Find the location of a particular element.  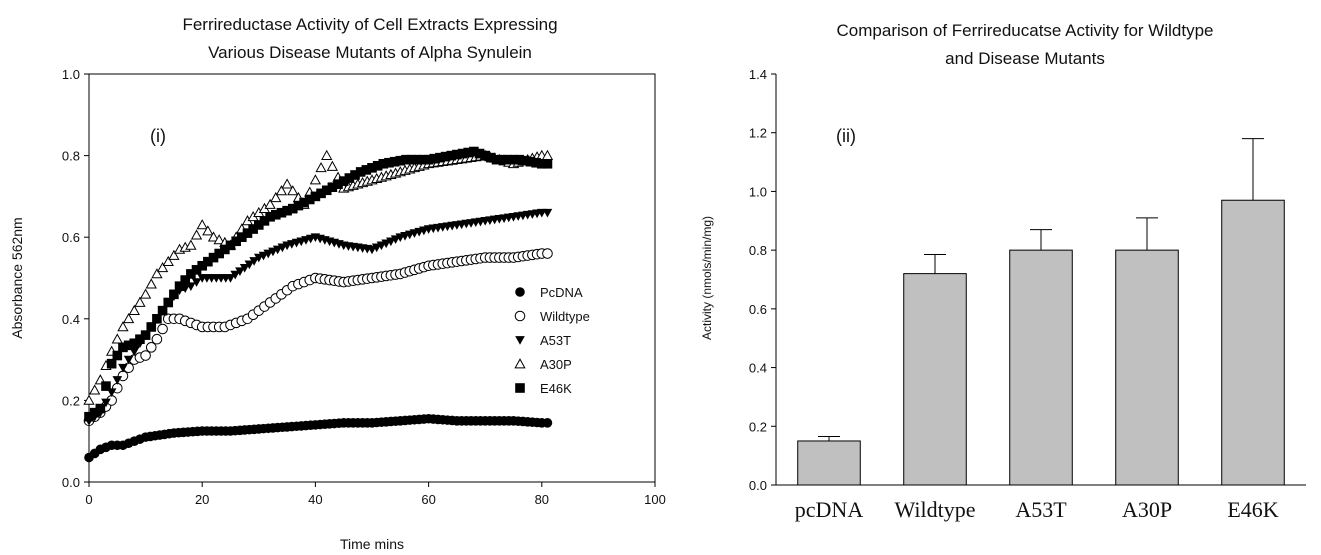

scatter-x-tick-label: 40 is located at coordinates (315, 499).